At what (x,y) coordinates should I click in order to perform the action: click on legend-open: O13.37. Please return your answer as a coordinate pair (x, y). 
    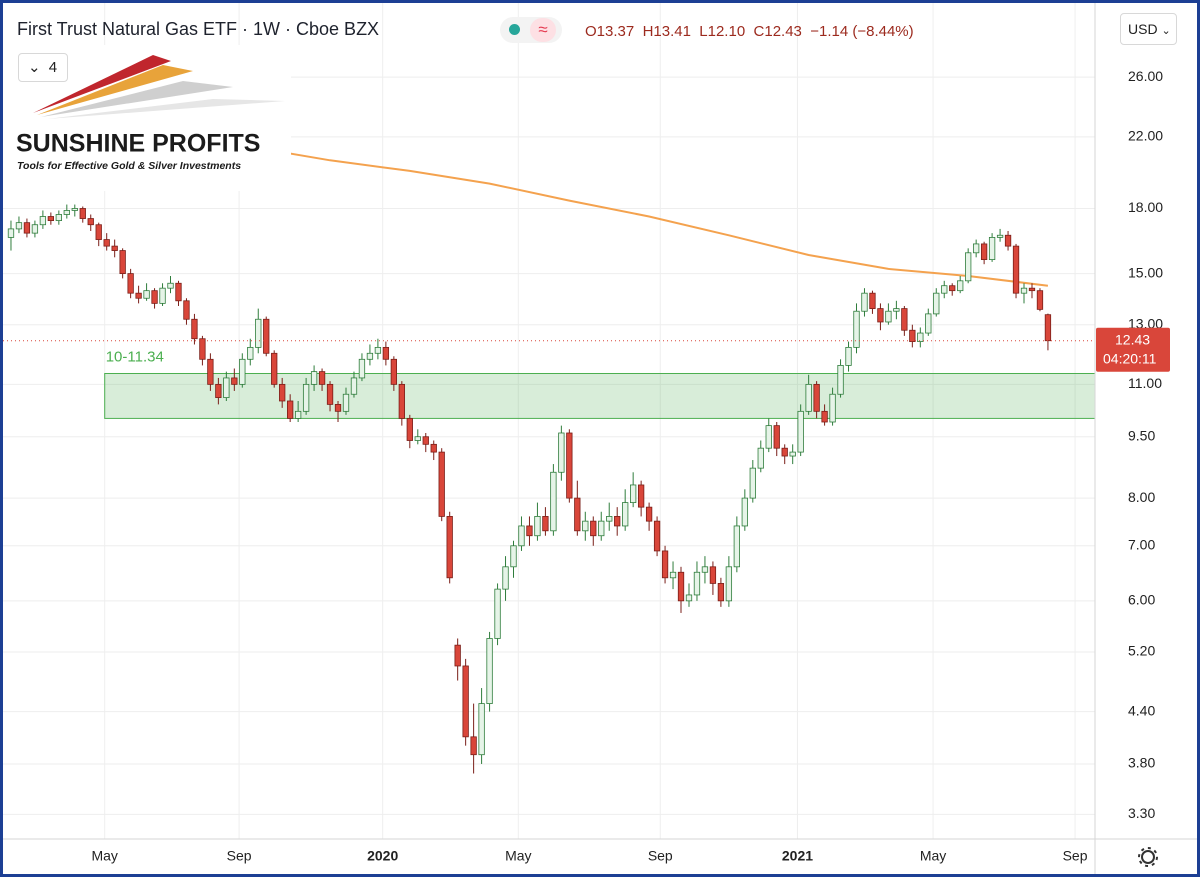
    Looking at the image, I should click on (610, 31).